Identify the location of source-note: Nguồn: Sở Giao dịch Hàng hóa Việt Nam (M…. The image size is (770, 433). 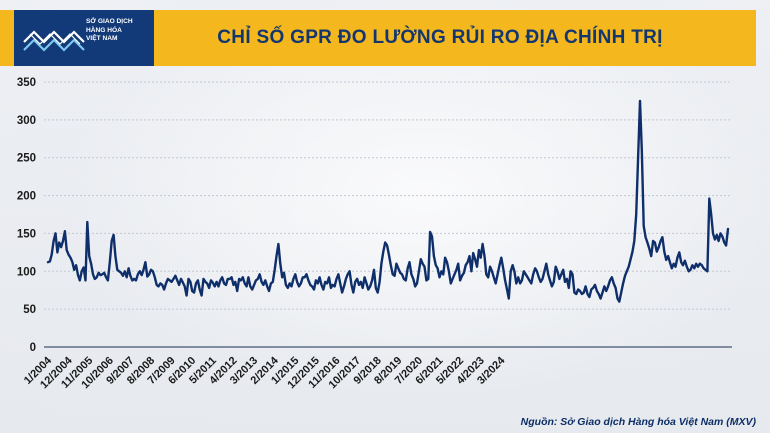
(638, 422).